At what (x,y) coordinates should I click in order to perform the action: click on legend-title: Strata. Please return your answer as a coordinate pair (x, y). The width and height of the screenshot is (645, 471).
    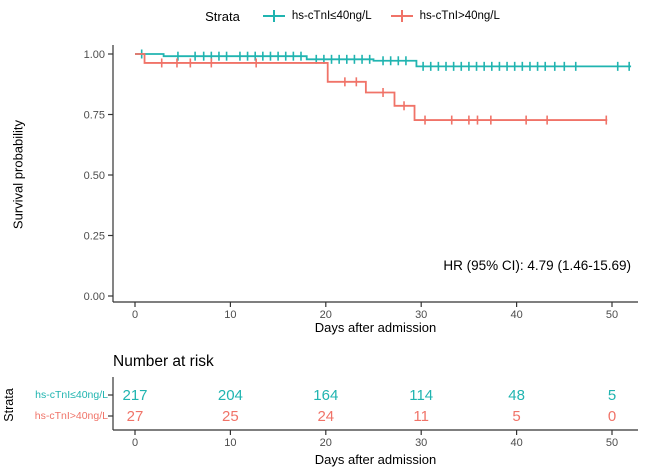
    Looking at the image, I should click on (222, 16).